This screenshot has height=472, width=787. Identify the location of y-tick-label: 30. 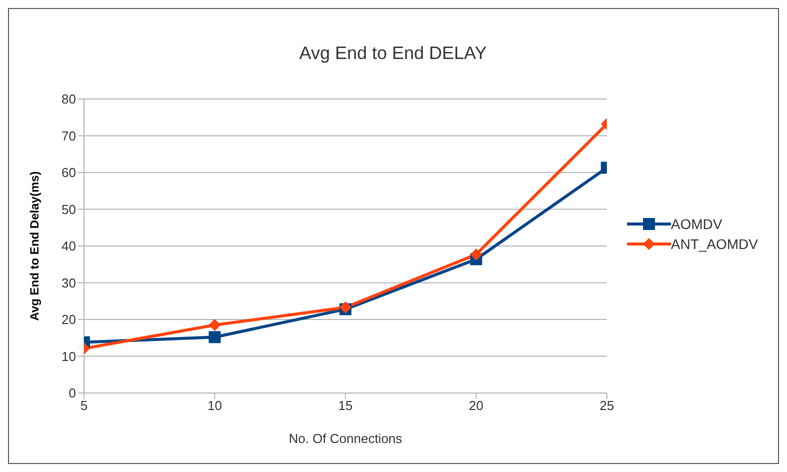
(69, 282).